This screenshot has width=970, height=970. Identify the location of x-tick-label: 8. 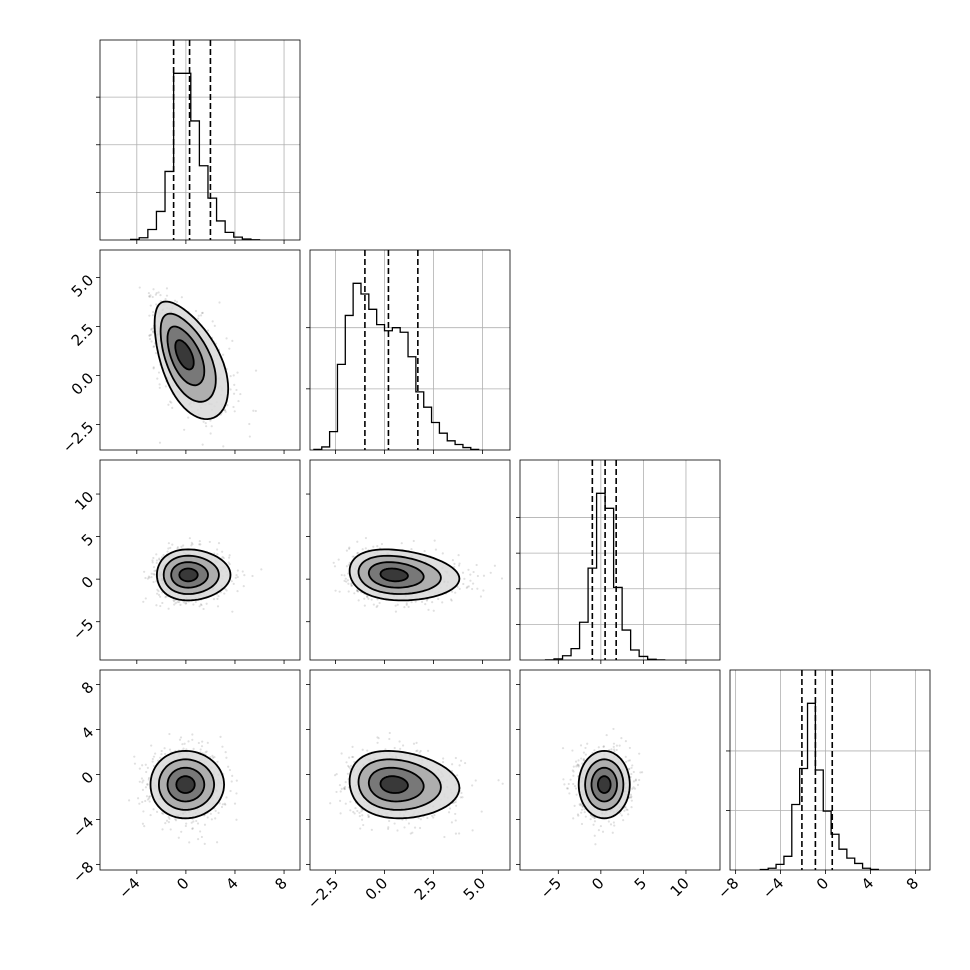
(280, 883).